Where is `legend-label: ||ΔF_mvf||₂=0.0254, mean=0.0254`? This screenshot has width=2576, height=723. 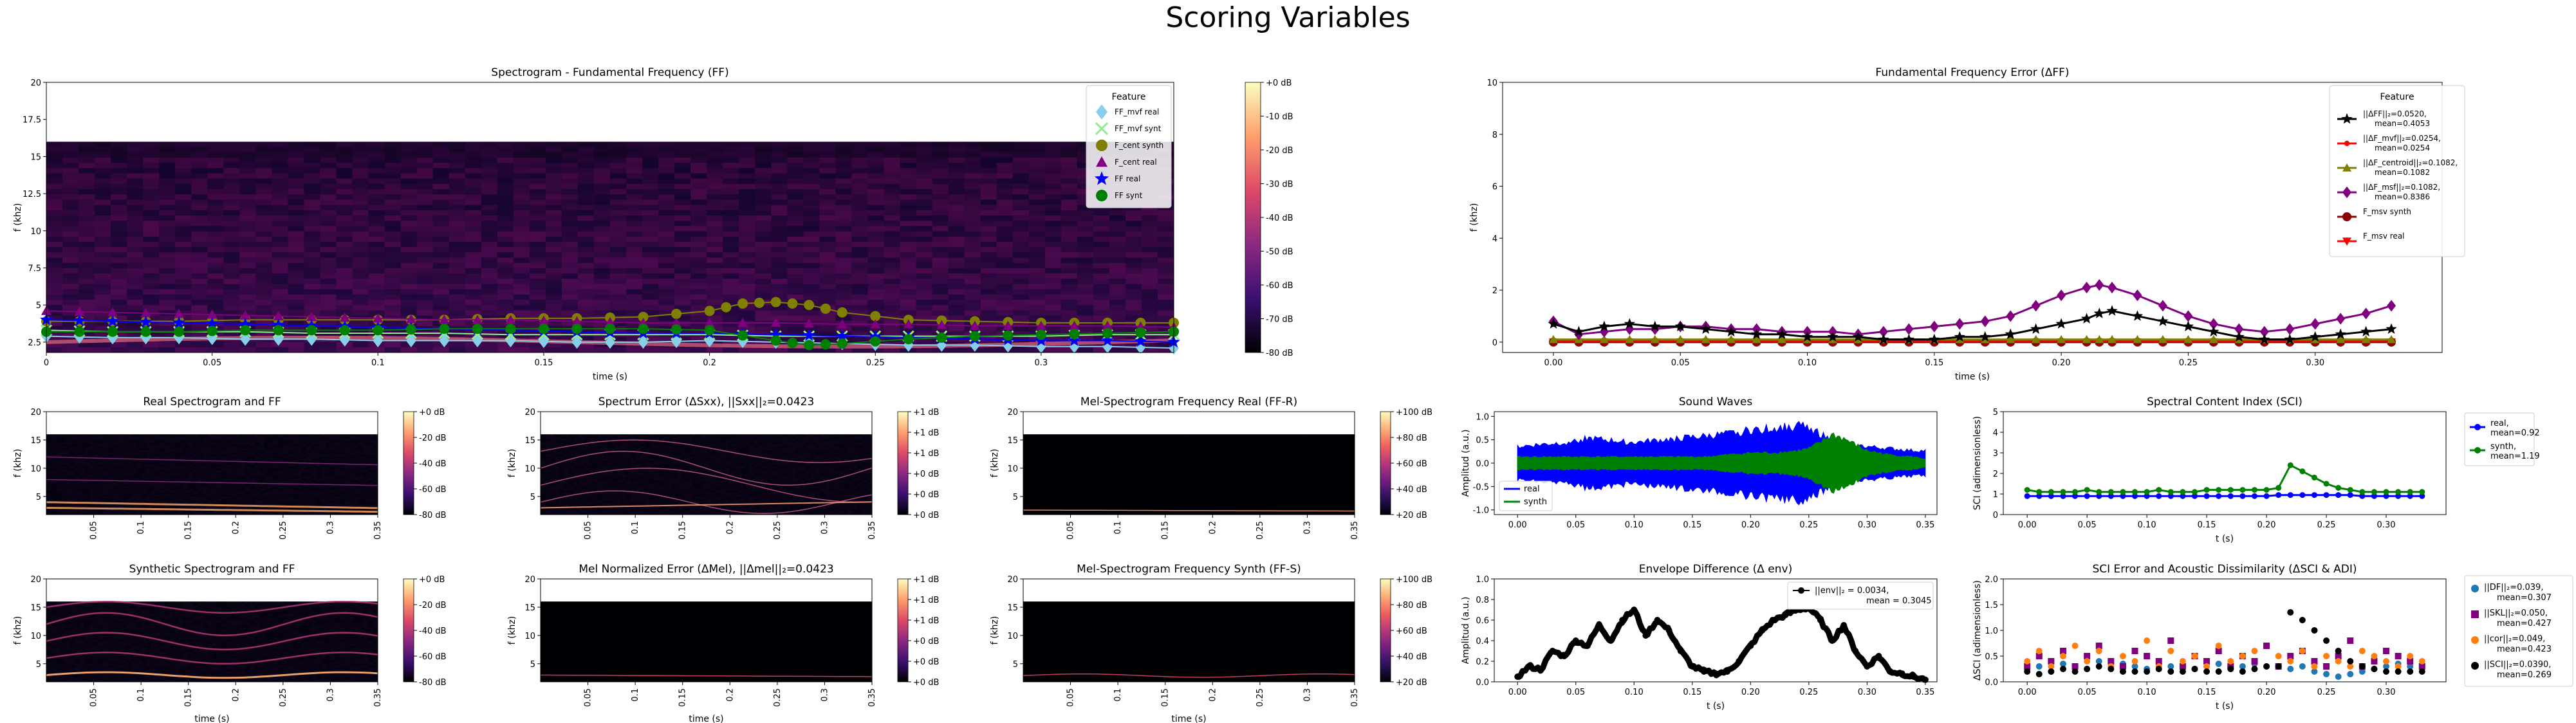 legend-label: ||ΔF_mvf||₂=0.0254, mean=0.0254 is located at coordinates (2402, 143).